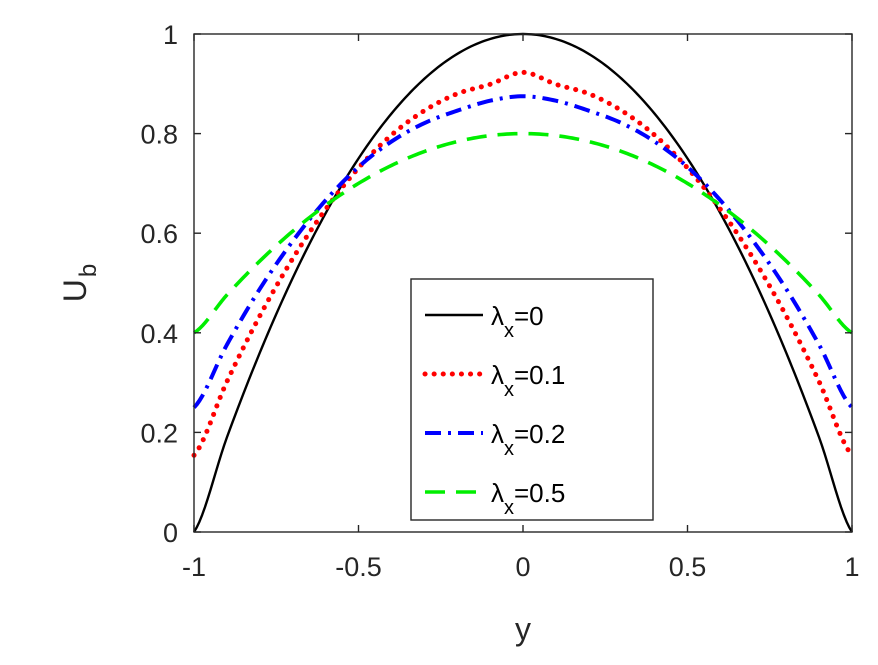 The height and width of the screenshot is (665, 878). I want to click on legend-value: =0, so click(529, 316).